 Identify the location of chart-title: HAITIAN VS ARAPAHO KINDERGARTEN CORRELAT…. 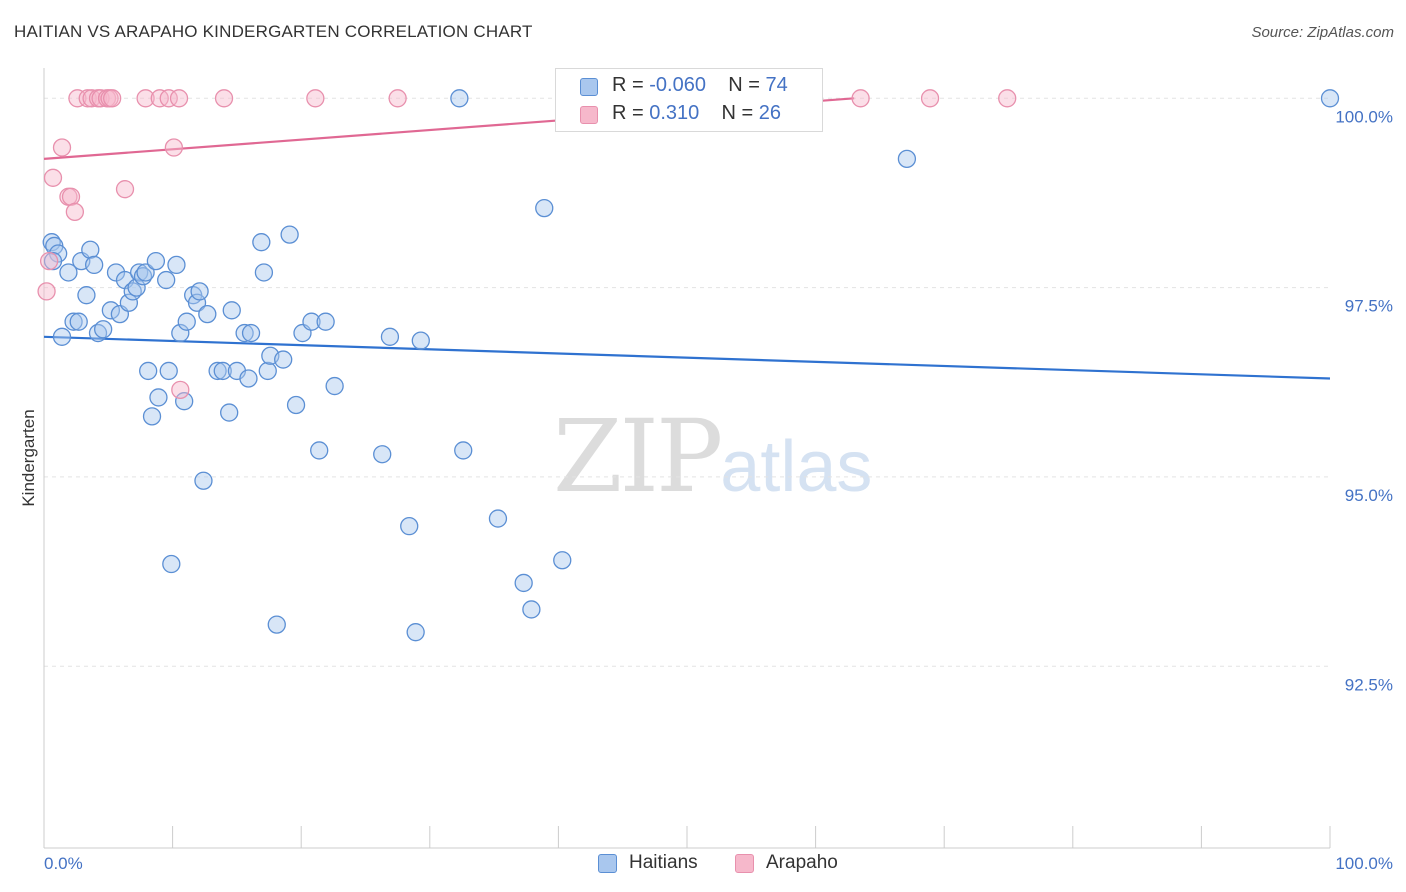
(273, 31).